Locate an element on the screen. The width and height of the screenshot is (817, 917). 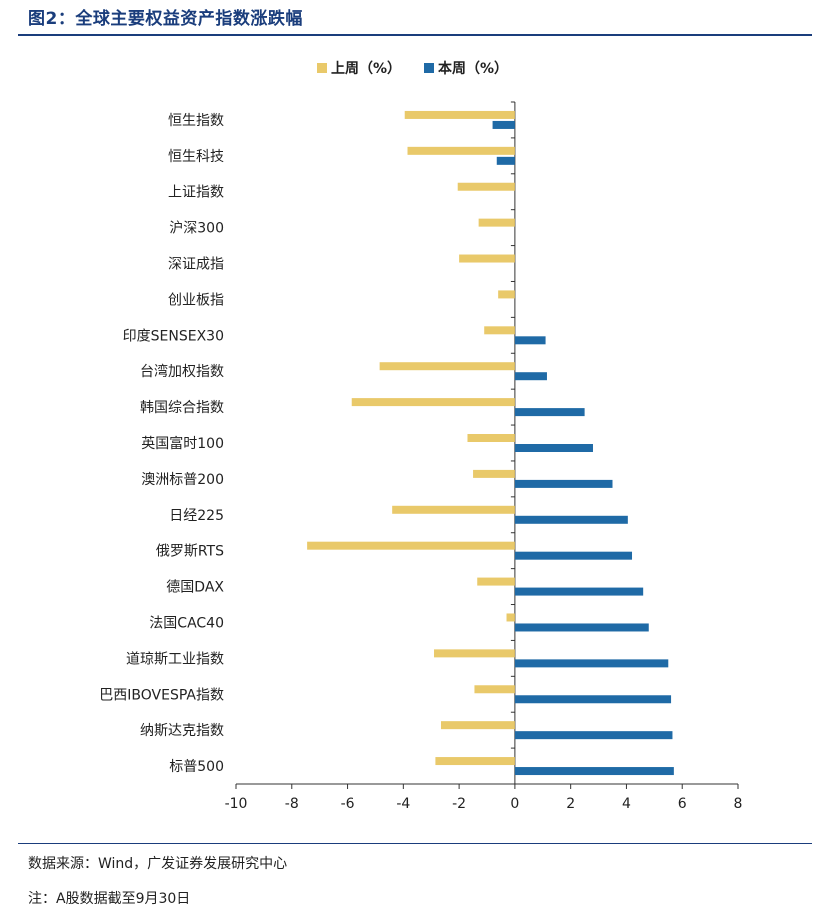
footer-rule is located at coordinates (415, 843).